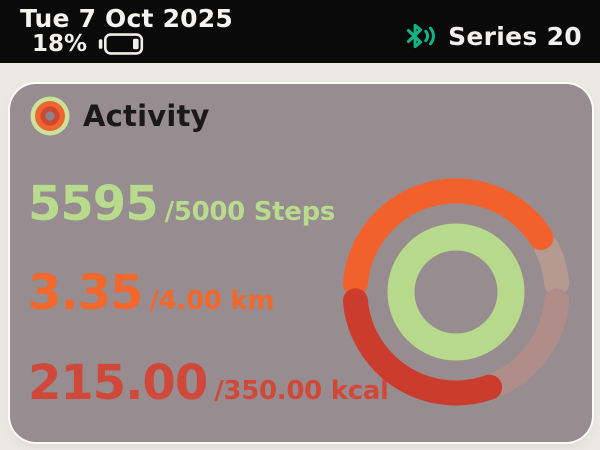 This screenshot has height=450, width=600. What do you see at coordinates (121, 44) in the screenshot?
I see `battery-icon` at bounding box center [121, 44].